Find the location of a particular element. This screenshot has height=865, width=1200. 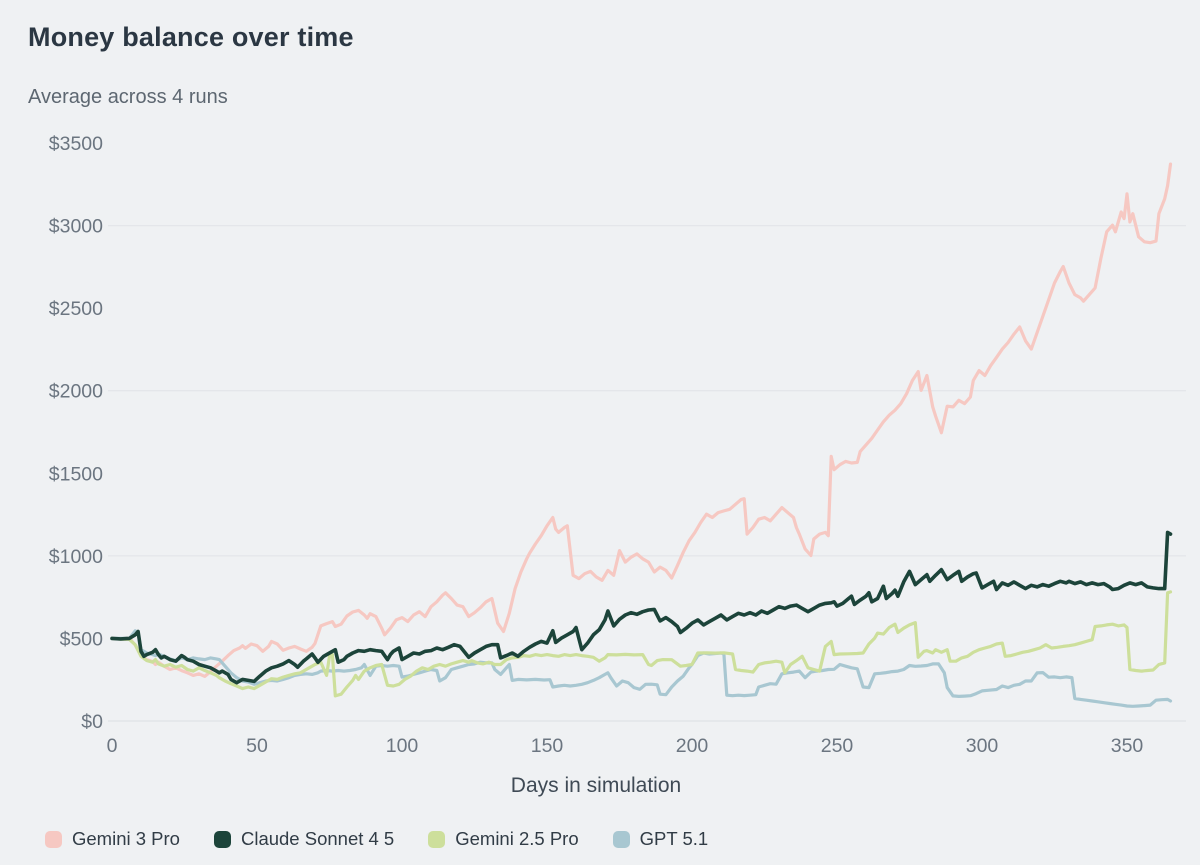

legend-item: Gemini 3 Pro is located at coordinates (112, 839).